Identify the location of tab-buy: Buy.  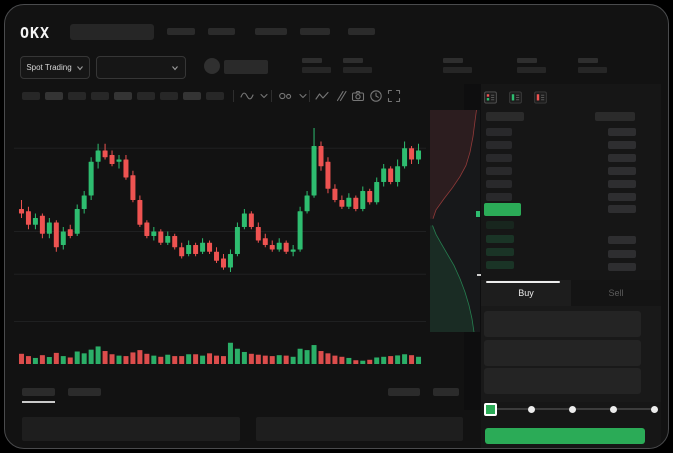
(526, 293).